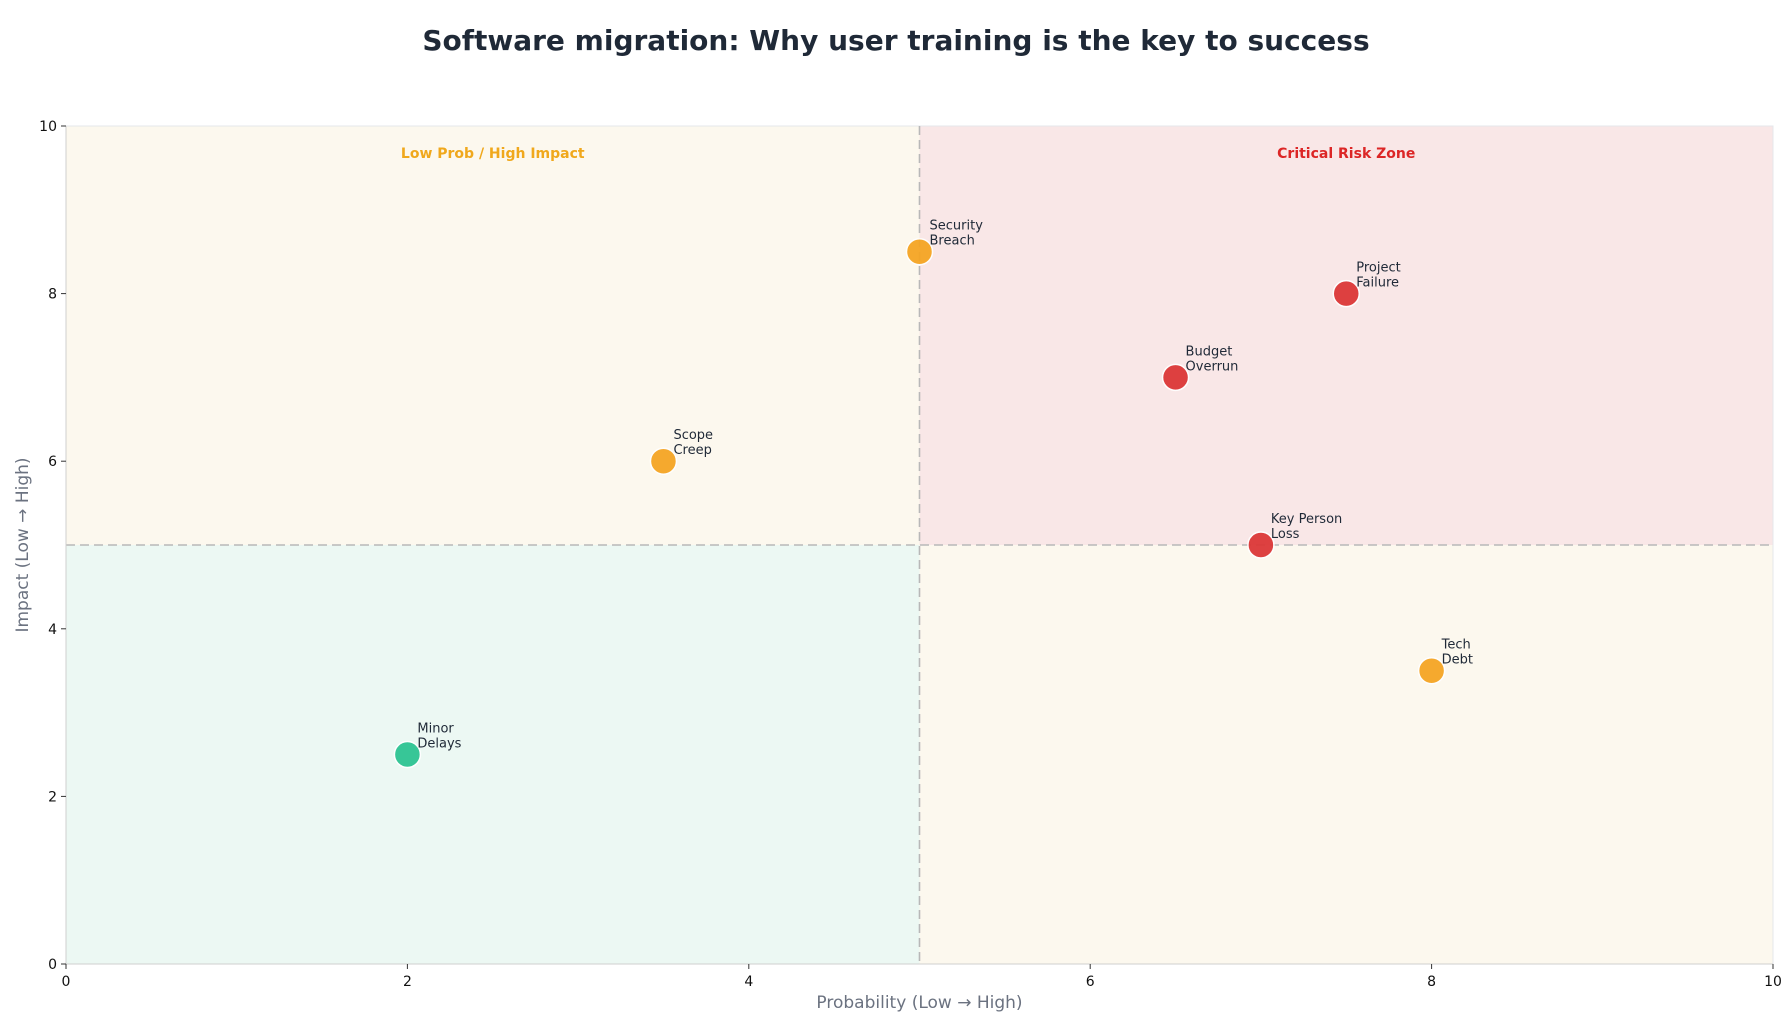 Image resolution: width=1792 pixels, height=1024 pixels. Describe the element at coordinates (52, 295) in the screenshot. I see `y-tick-label: 8` at that location.